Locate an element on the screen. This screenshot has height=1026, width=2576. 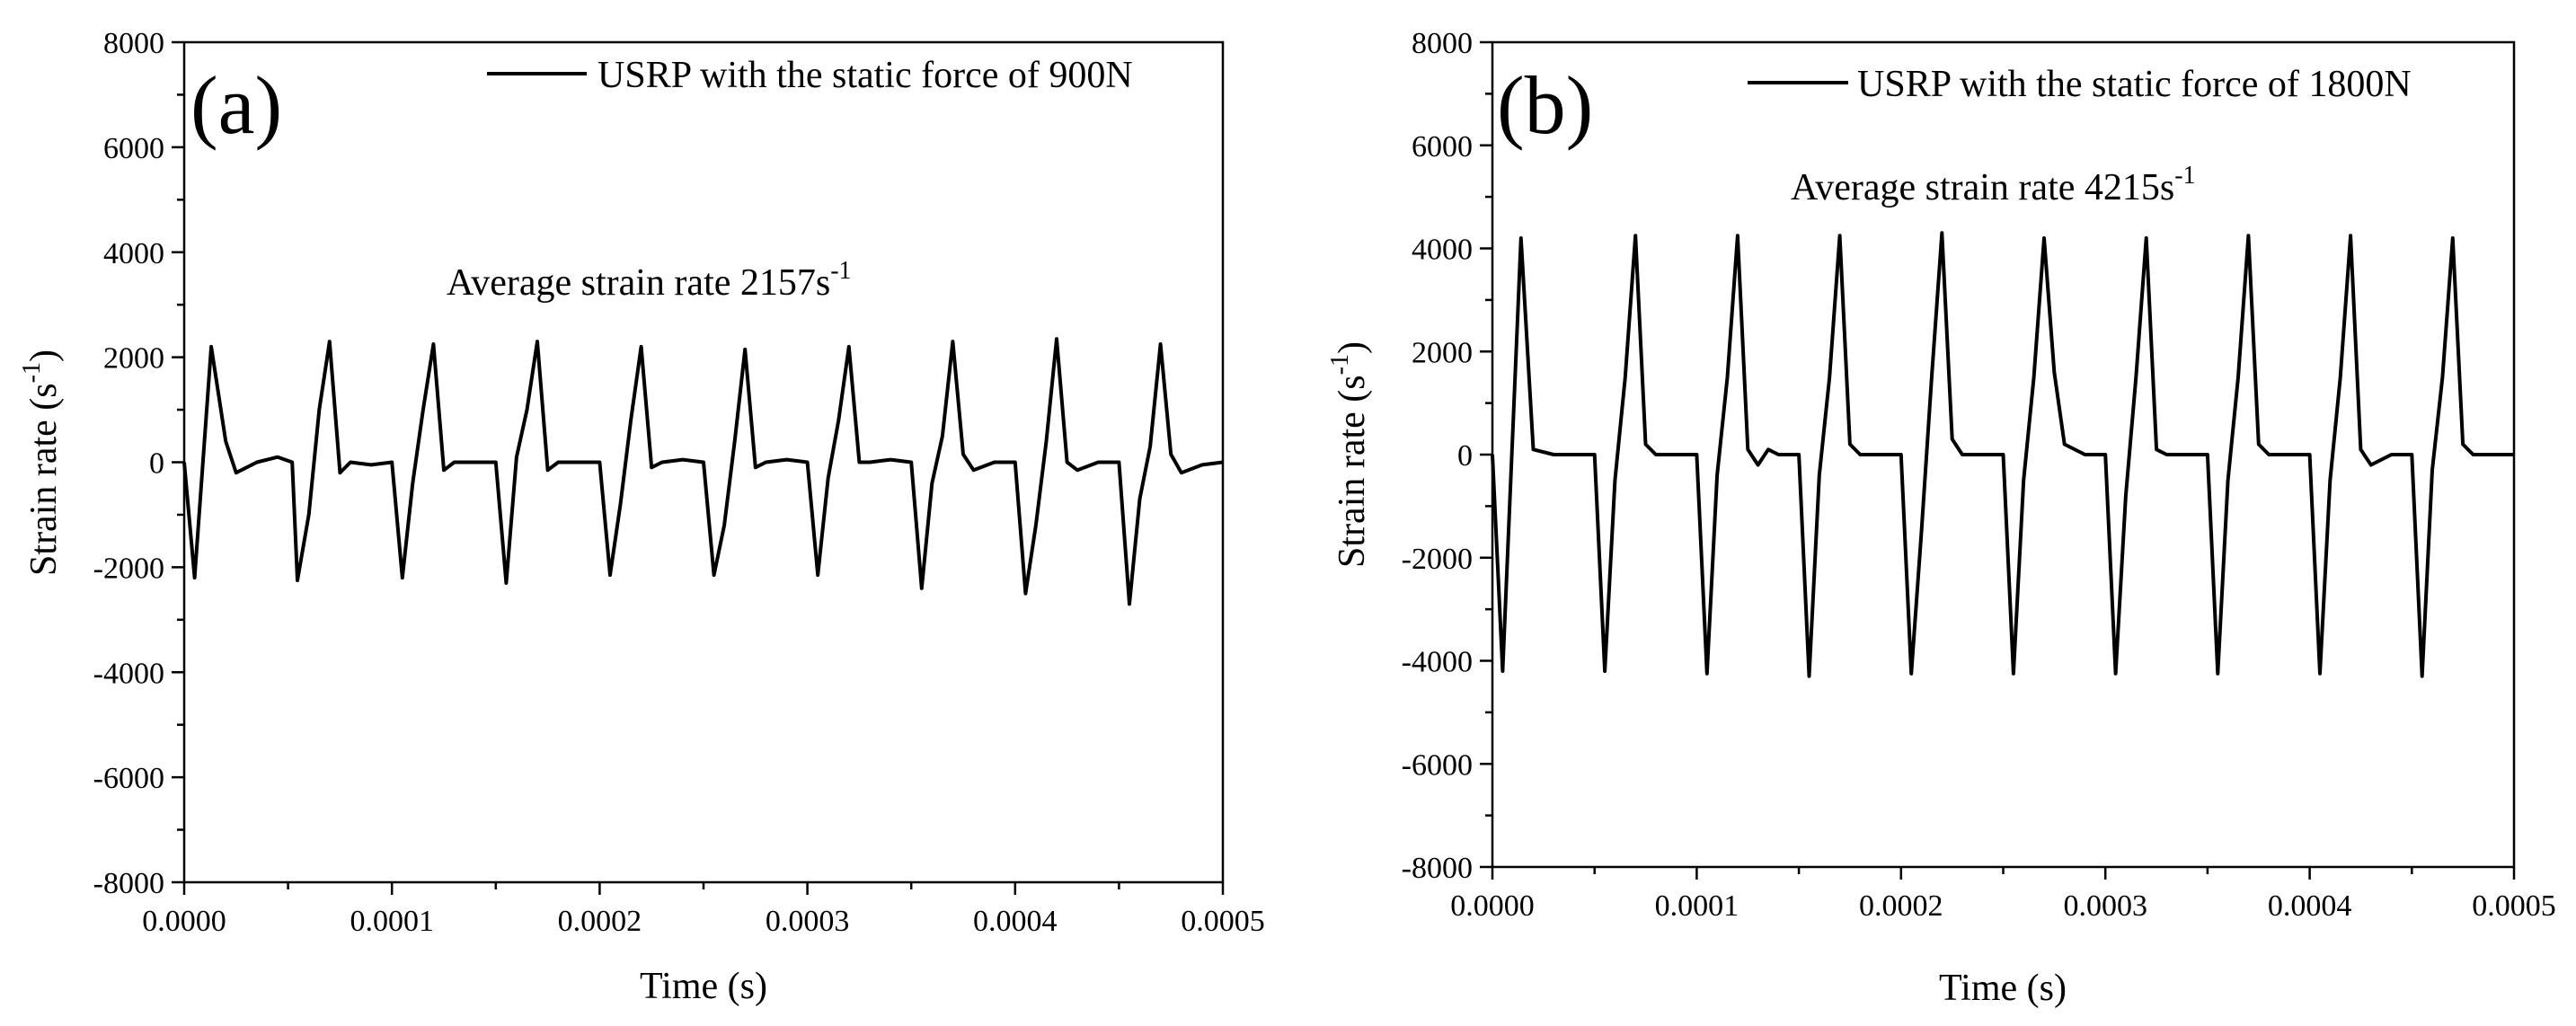
annotation-average-strain-rate: Average strain rate 4215s-1 is located at coordinates (1994, 185).